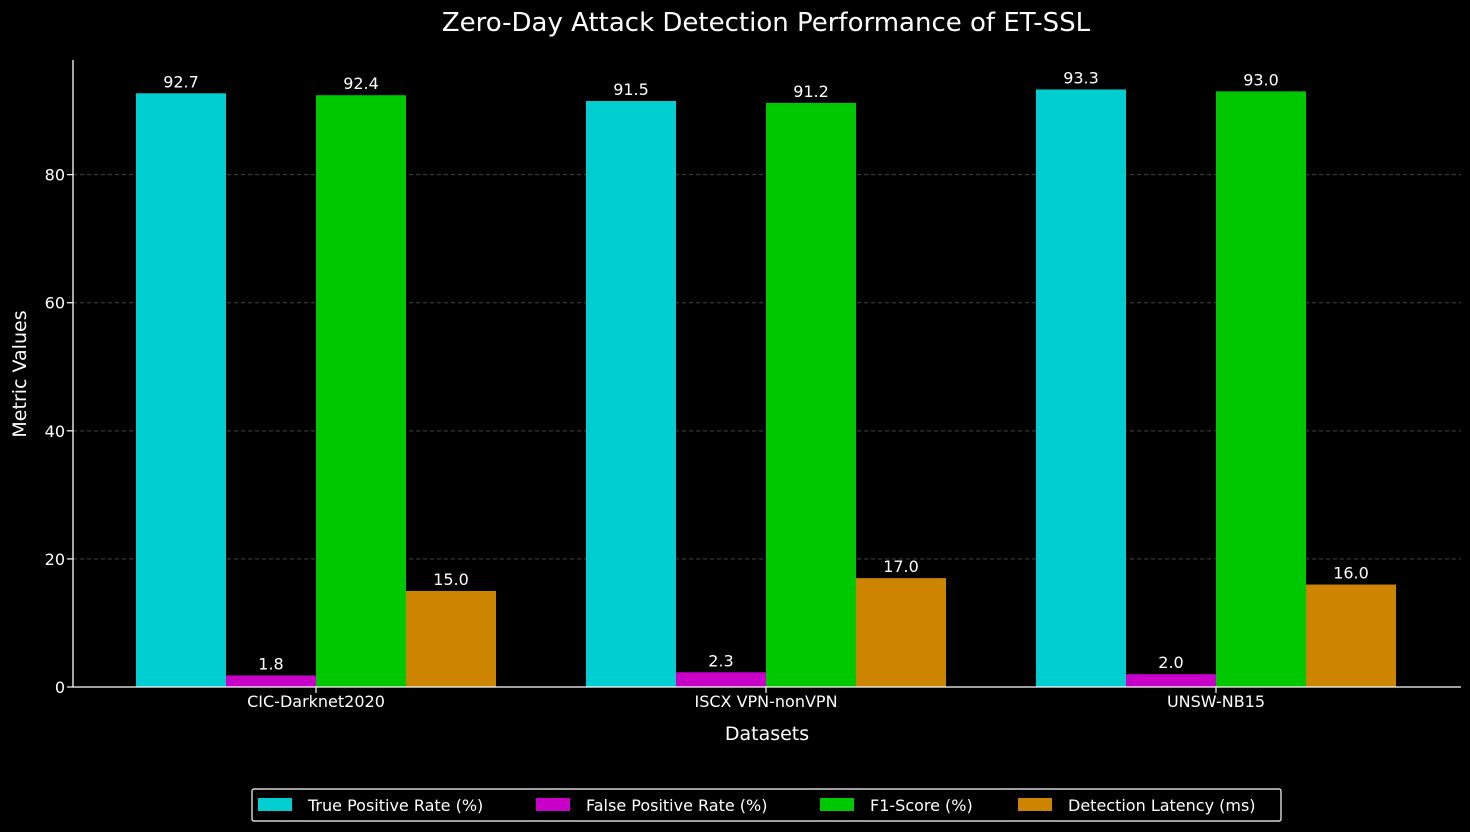 This screenshot has width=1470, height=832. I want to click on data-label-true-positive-rate-iscx-vpn-nonvpn: 91.5, so click(631, 89).